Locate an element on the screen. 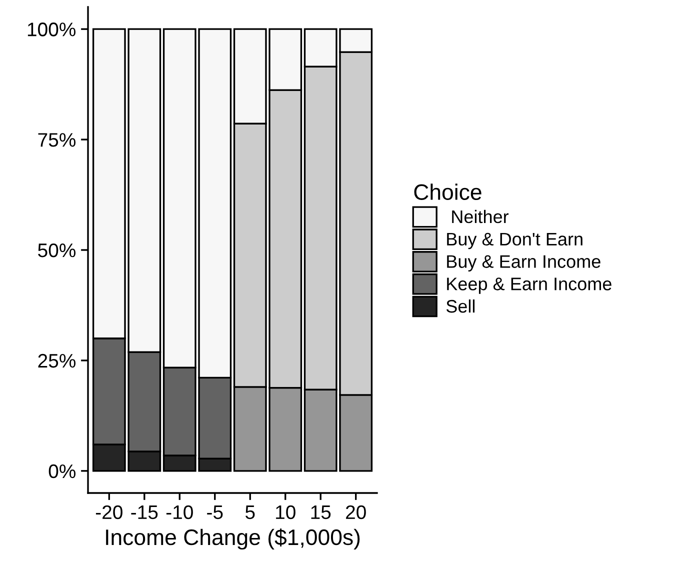 This screenshot has height=571, width=696. y-tick-label: 0% is located at coordinates (62, 471).